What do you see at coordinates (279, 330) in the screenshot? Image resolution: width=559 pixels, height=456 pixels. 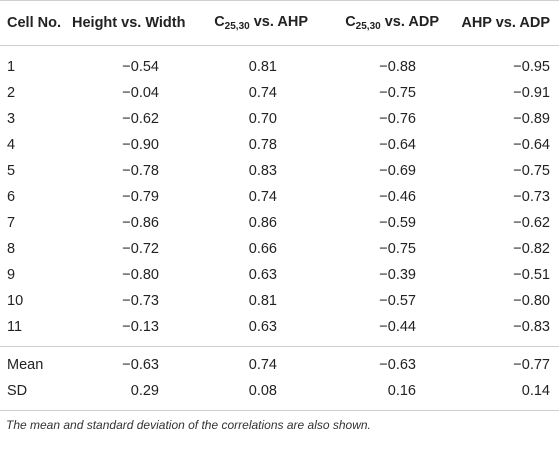 I see `table-row: 11 −0.13 0.63 −0.44 −0.83` at bounding box center [279, 330].